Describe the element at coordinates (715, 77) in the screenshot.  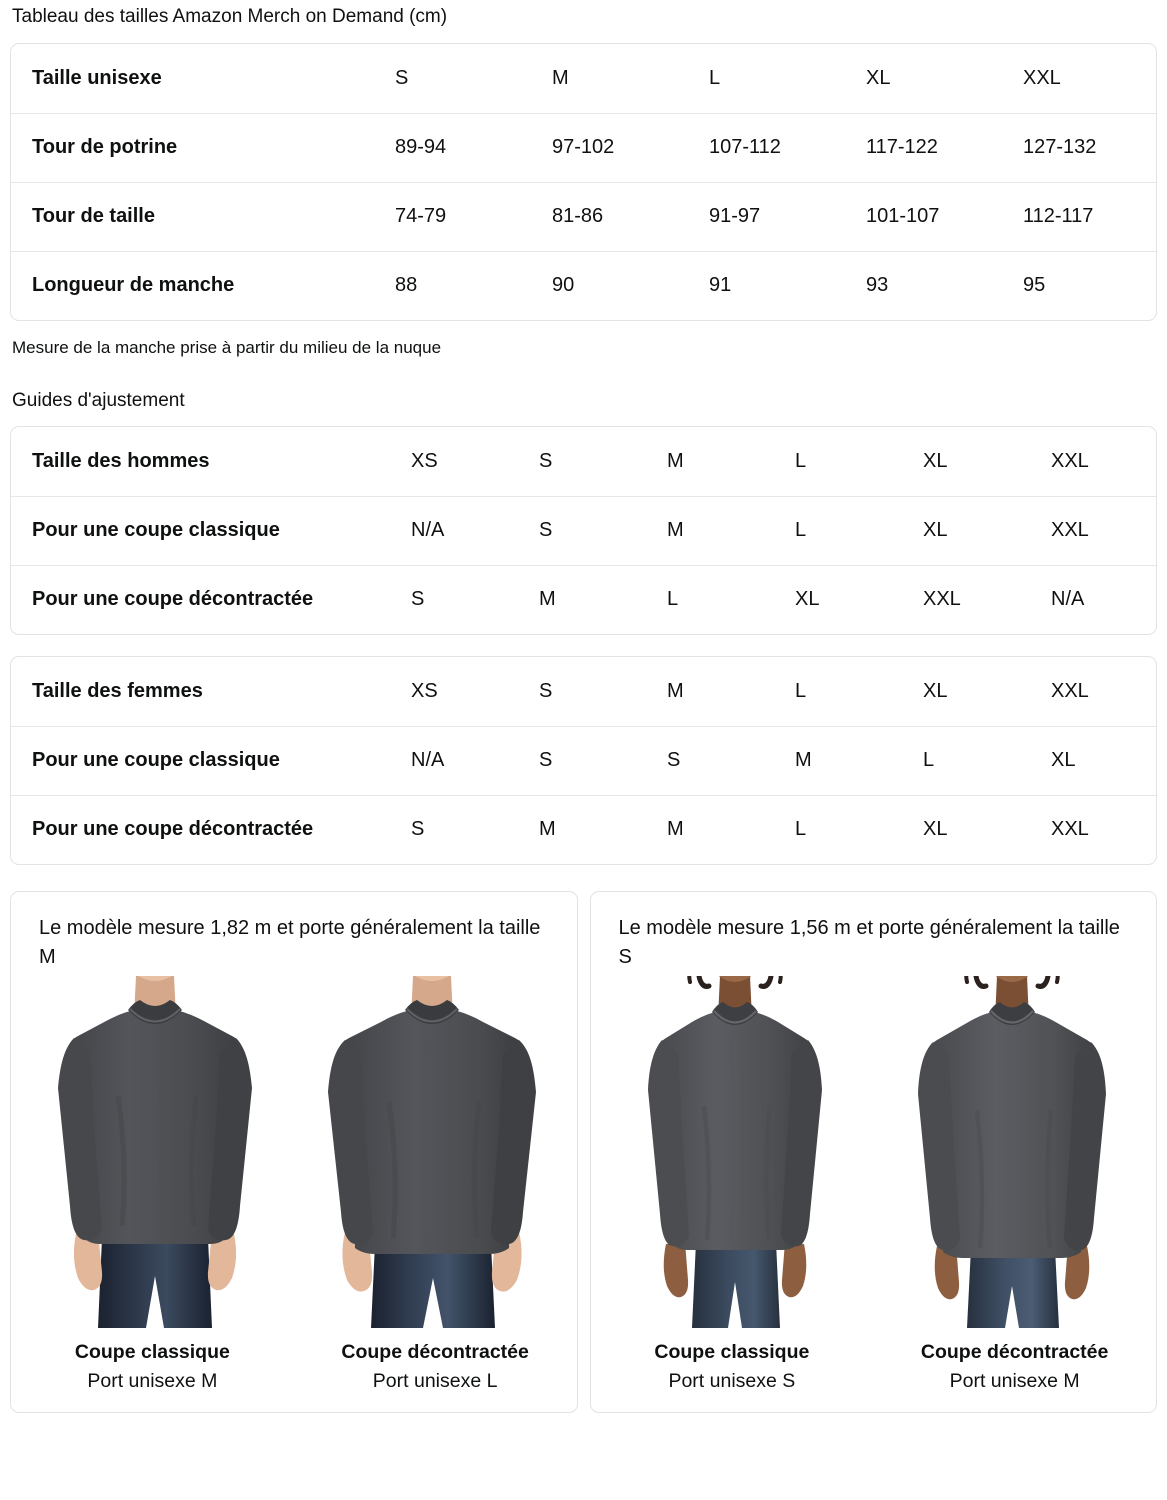
I see `column-header-l: L` at that location.